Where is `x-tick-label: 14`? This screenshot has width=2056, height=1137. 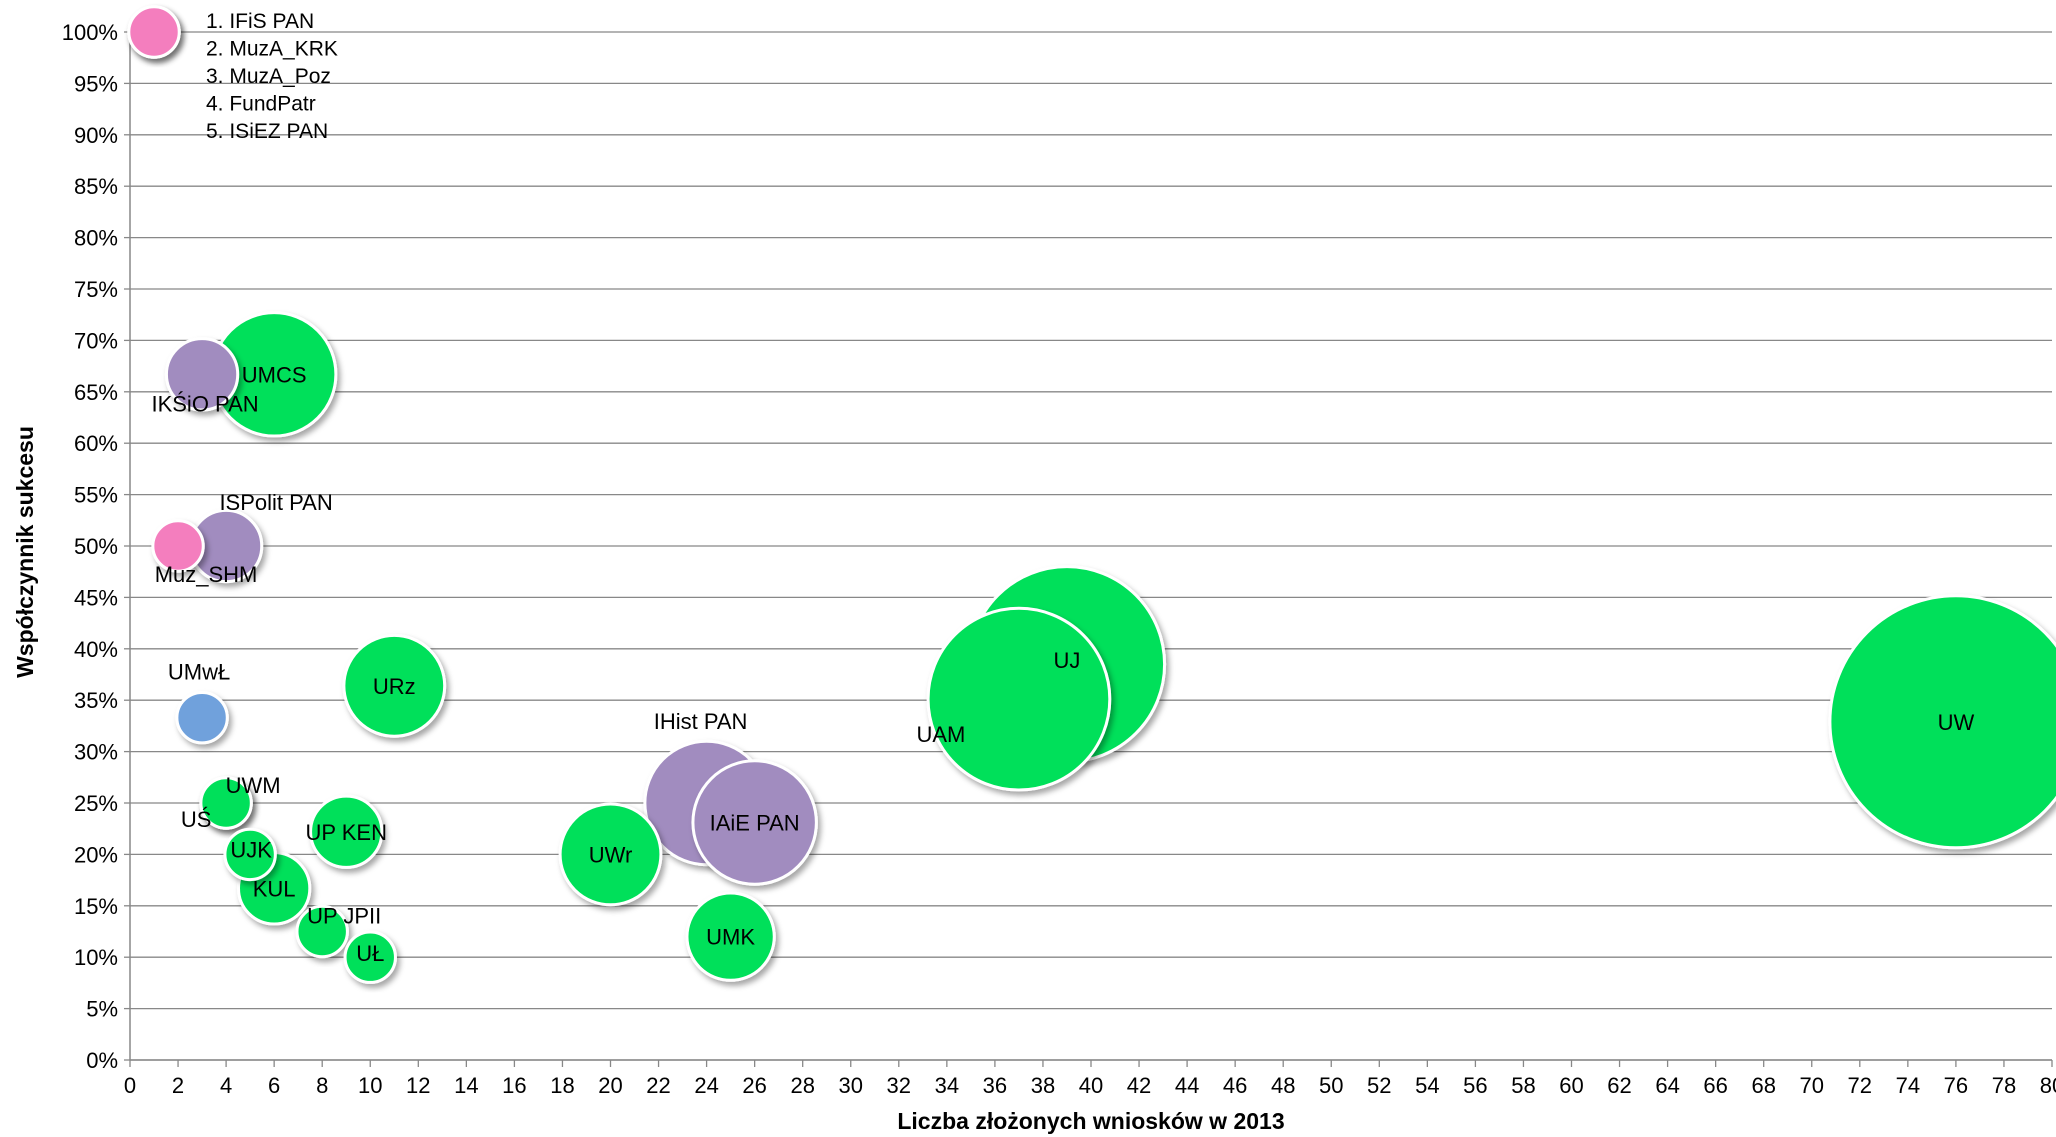 x-tick-label: 14 is located at coordinates (466, 1085).